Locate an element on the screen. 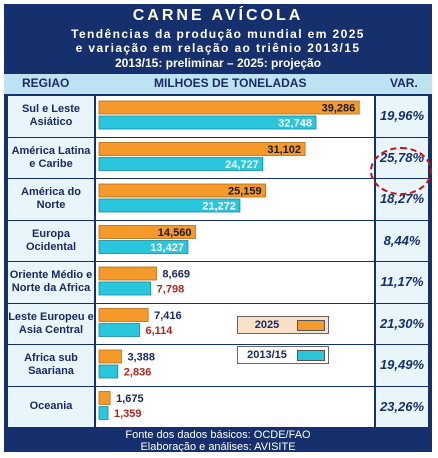 This screenshot has width=438, height=458. region-label: Leste Europeu e Asia Central is located at coordinates (51, 323).